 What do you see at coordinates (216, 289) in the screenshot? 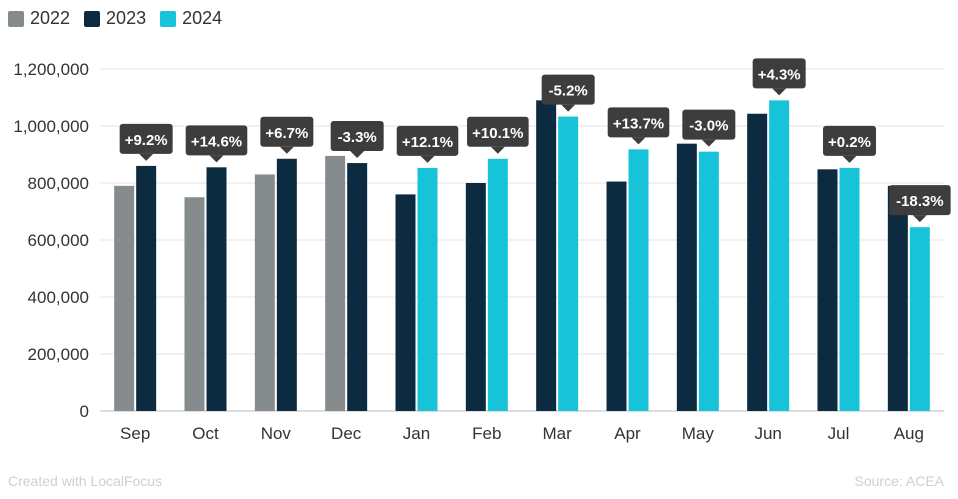
I see `bar-oct-2023` at bounding box center [216, 289].